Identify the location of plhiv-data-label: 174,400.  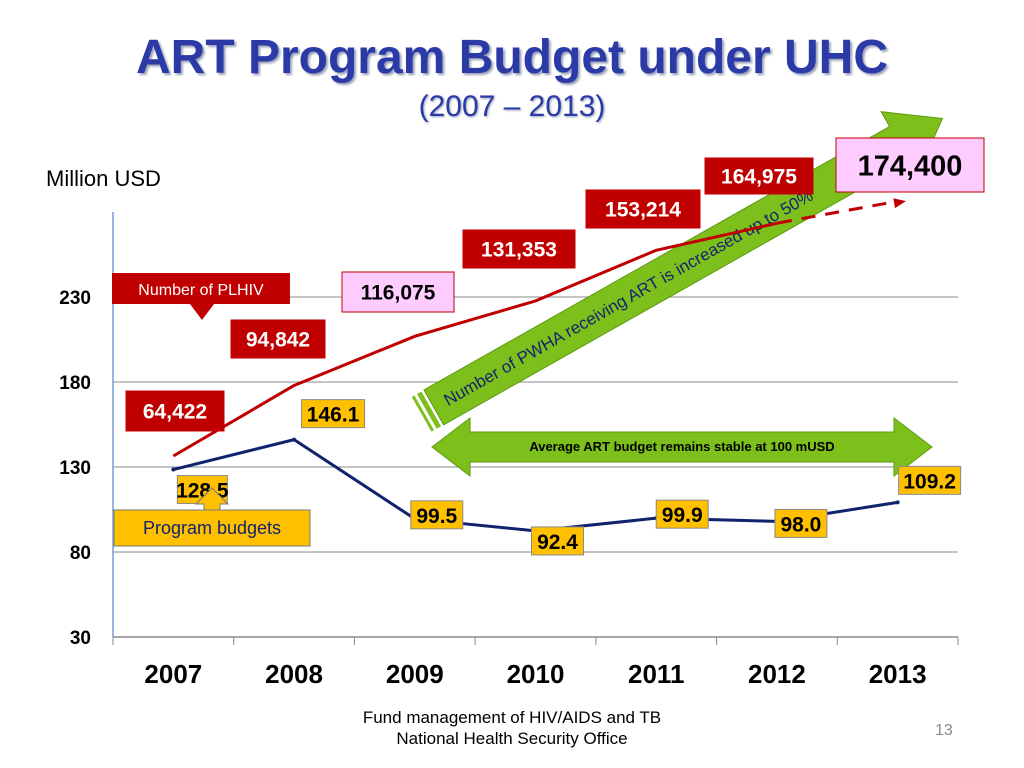
(910, 165).